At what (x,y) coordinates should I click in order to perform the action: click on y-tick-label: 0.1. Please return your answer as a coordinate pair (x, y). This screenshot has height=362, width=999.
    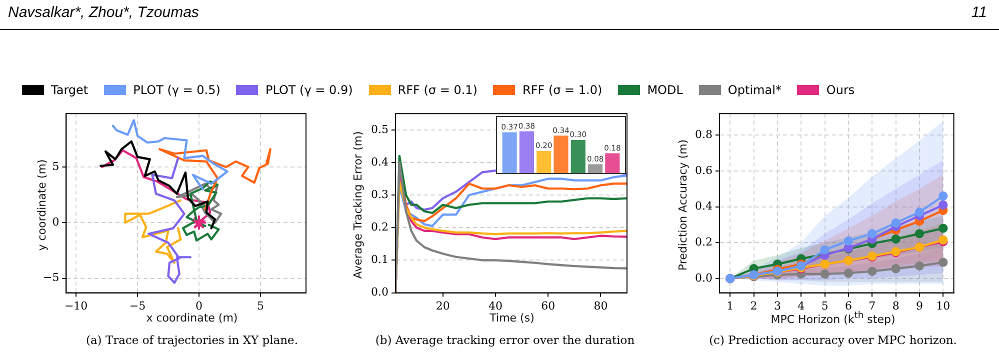
    Looking at the image, I should click on (379, 259).